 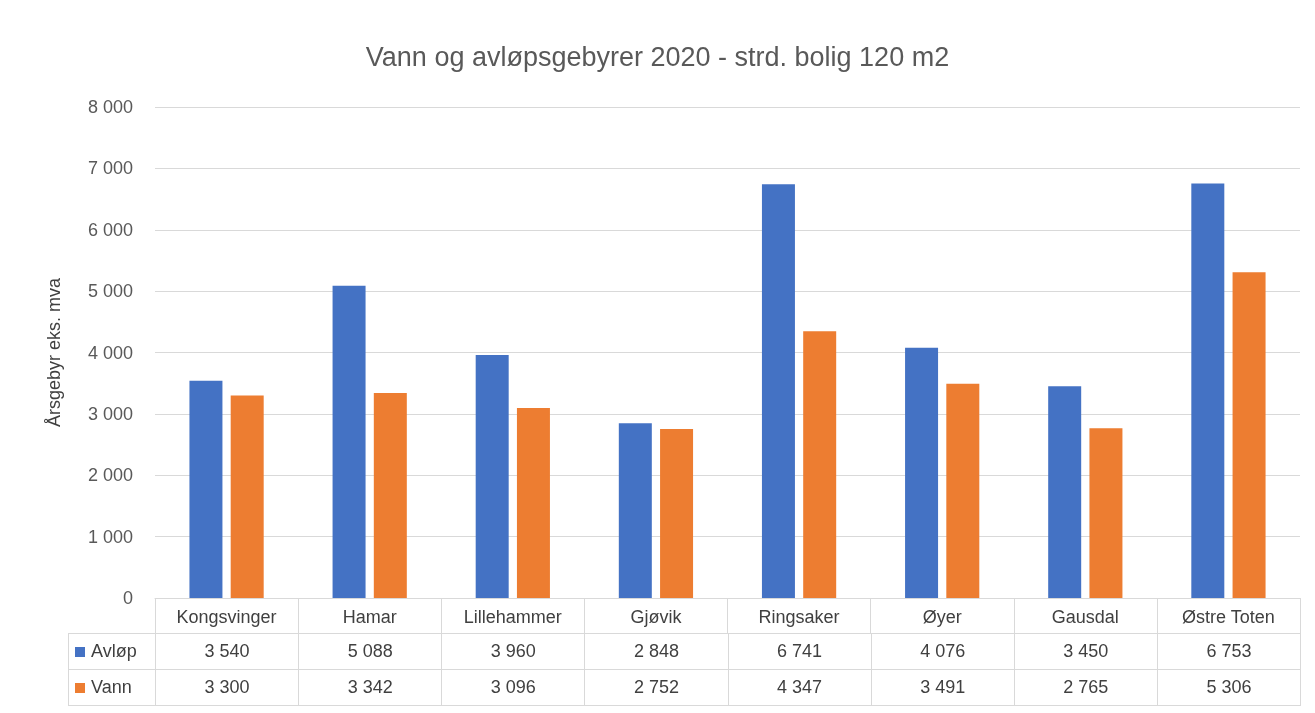 I want to click on y-tick-label: 7 000, so click(x=110, y=168).